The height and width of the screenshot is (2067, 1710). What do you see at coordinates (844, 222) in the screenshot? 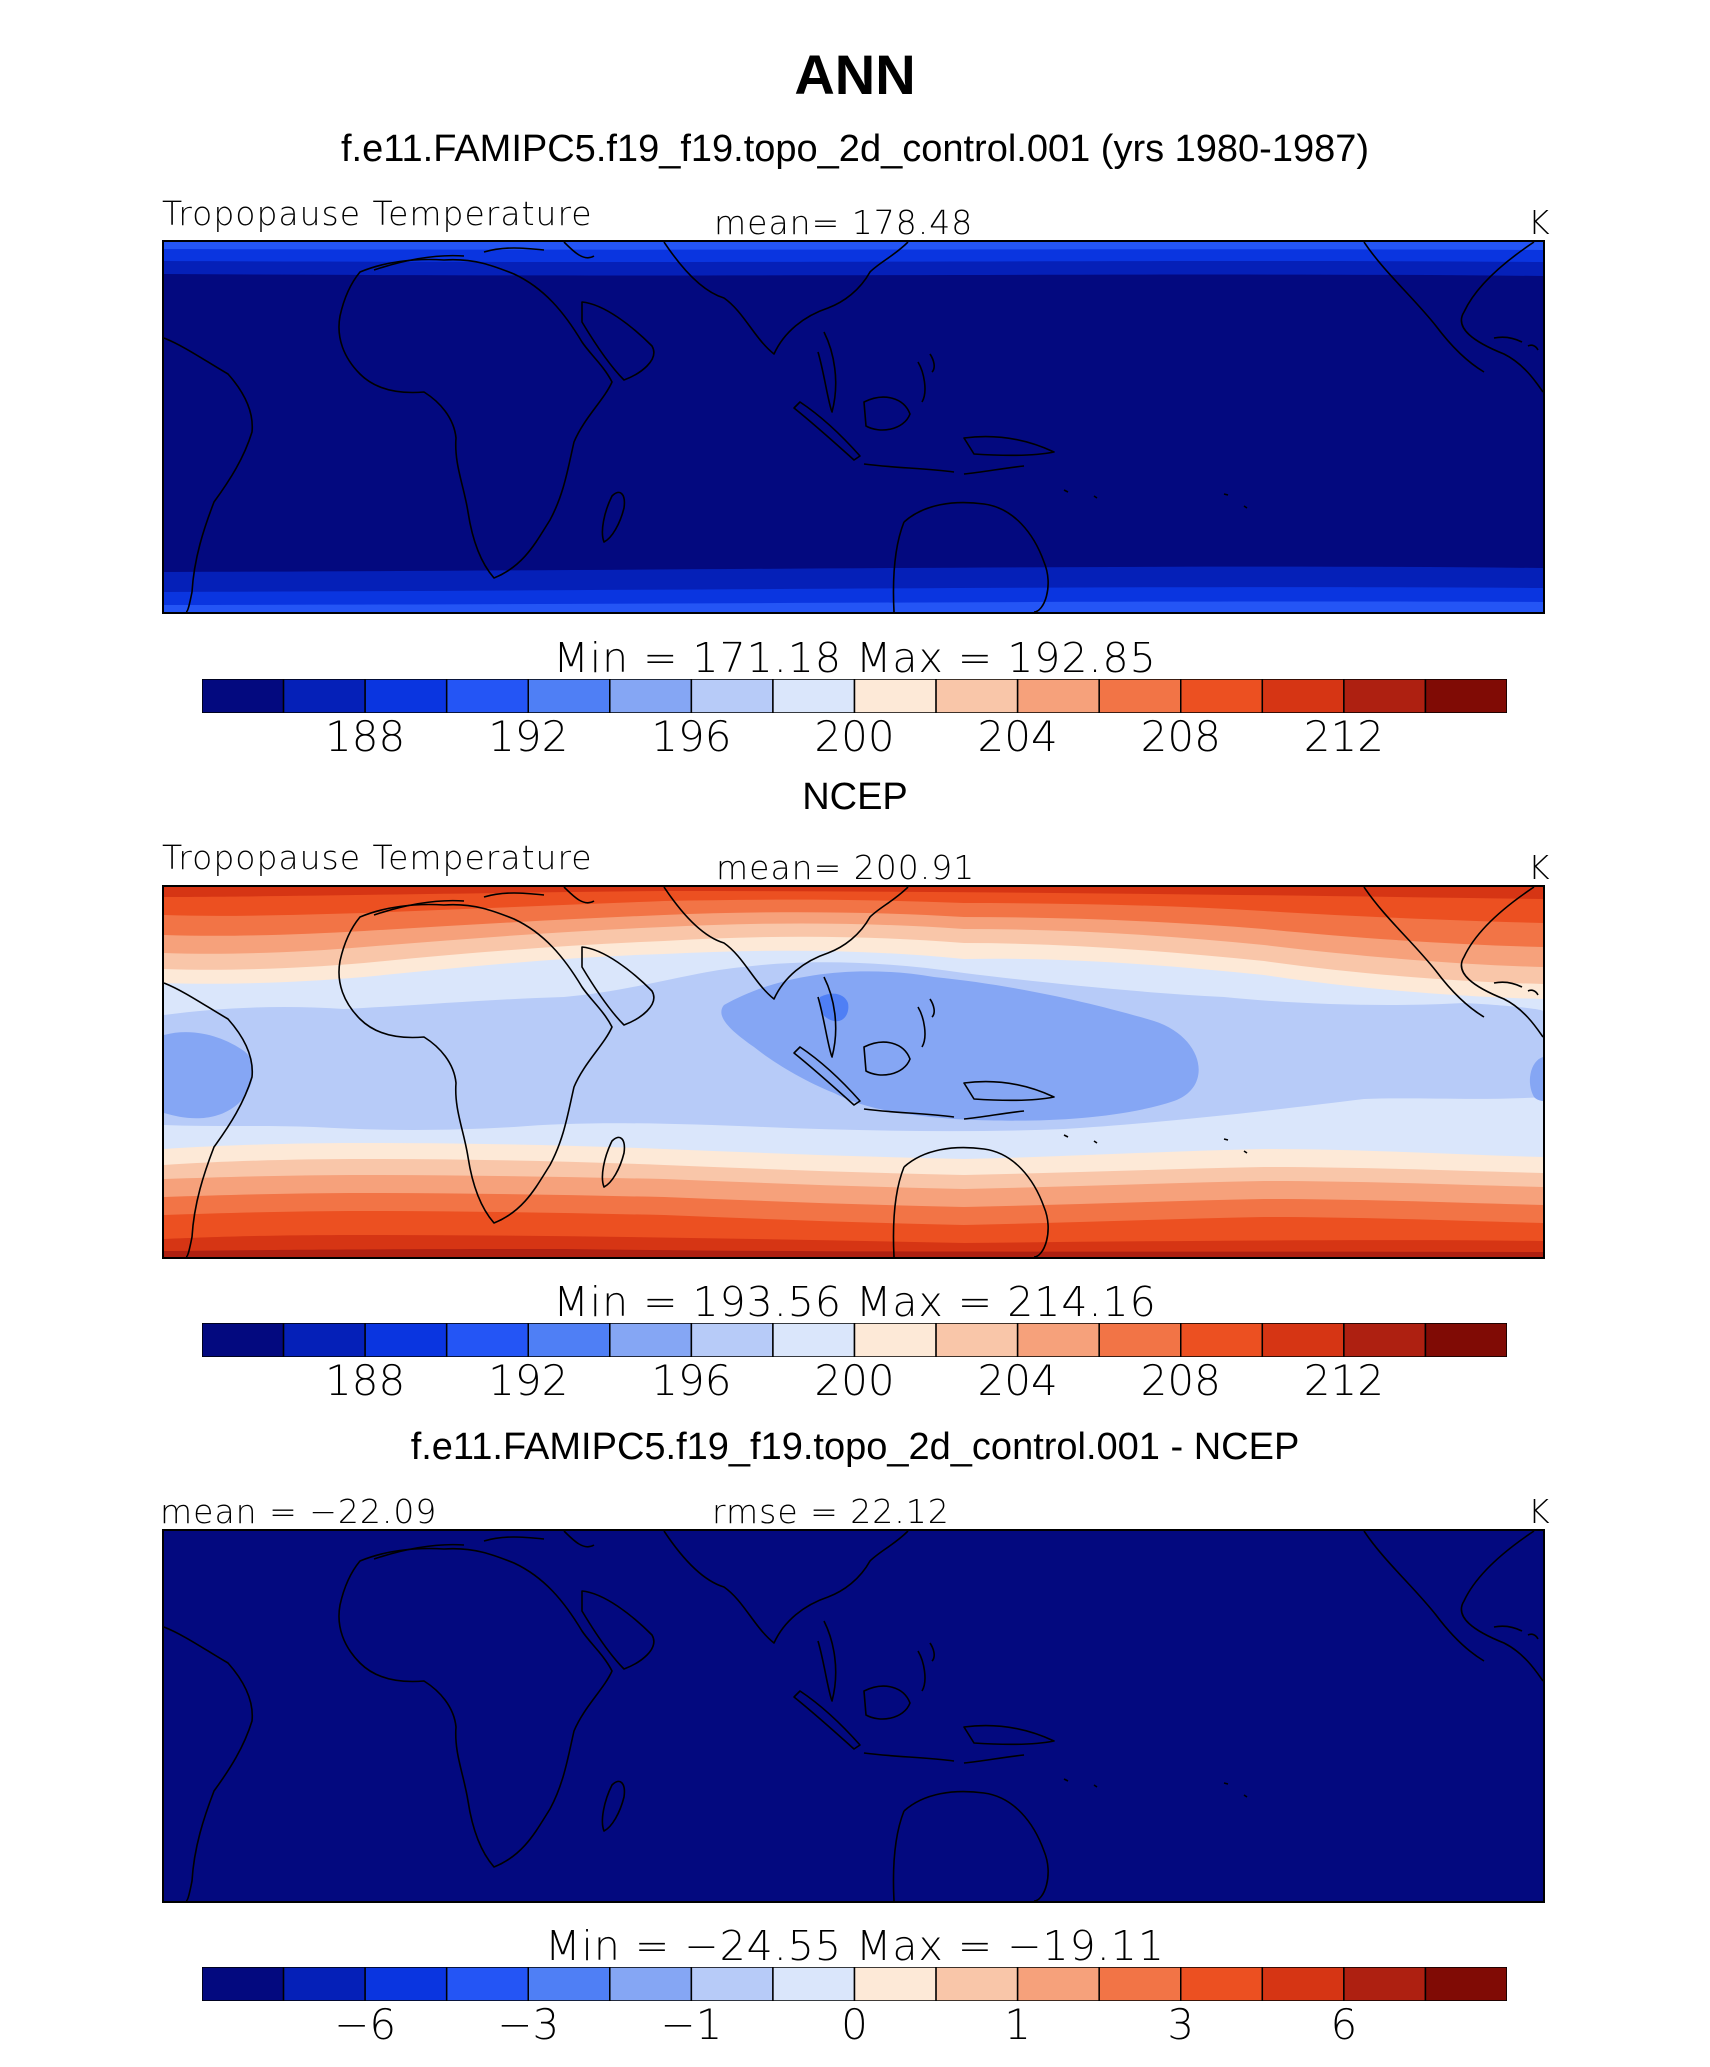
I see `panel-1-mean-label: mean= 178.48` at bounding box center [844, 222].